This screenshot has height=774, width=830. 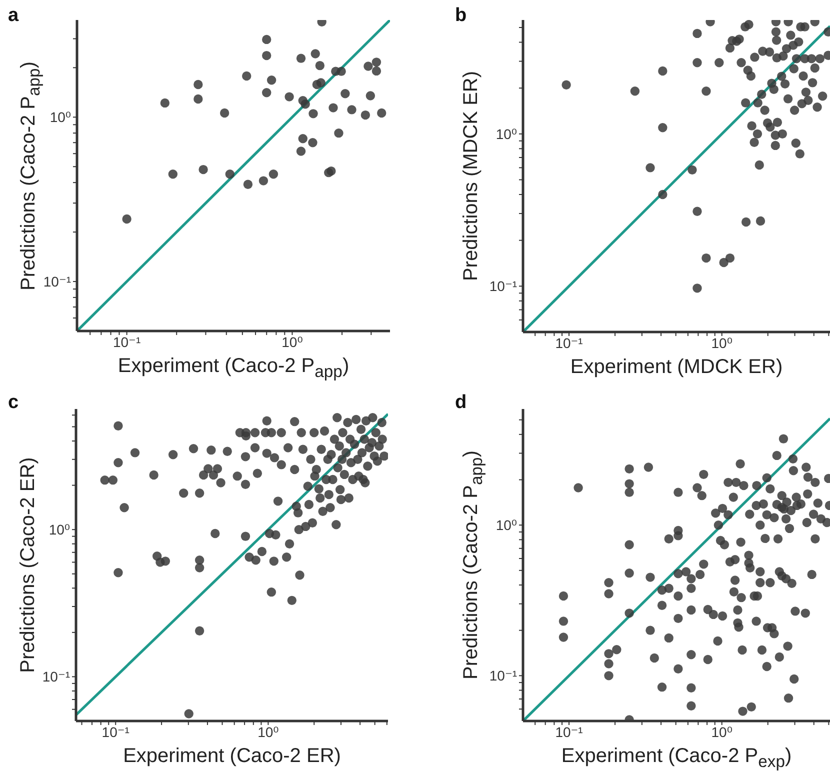 What do you see at coordinates (676, 367) in the screenshot?
I see `x-axis-title: Experiment (MDCK ER)` at bounding box center [676, 367].